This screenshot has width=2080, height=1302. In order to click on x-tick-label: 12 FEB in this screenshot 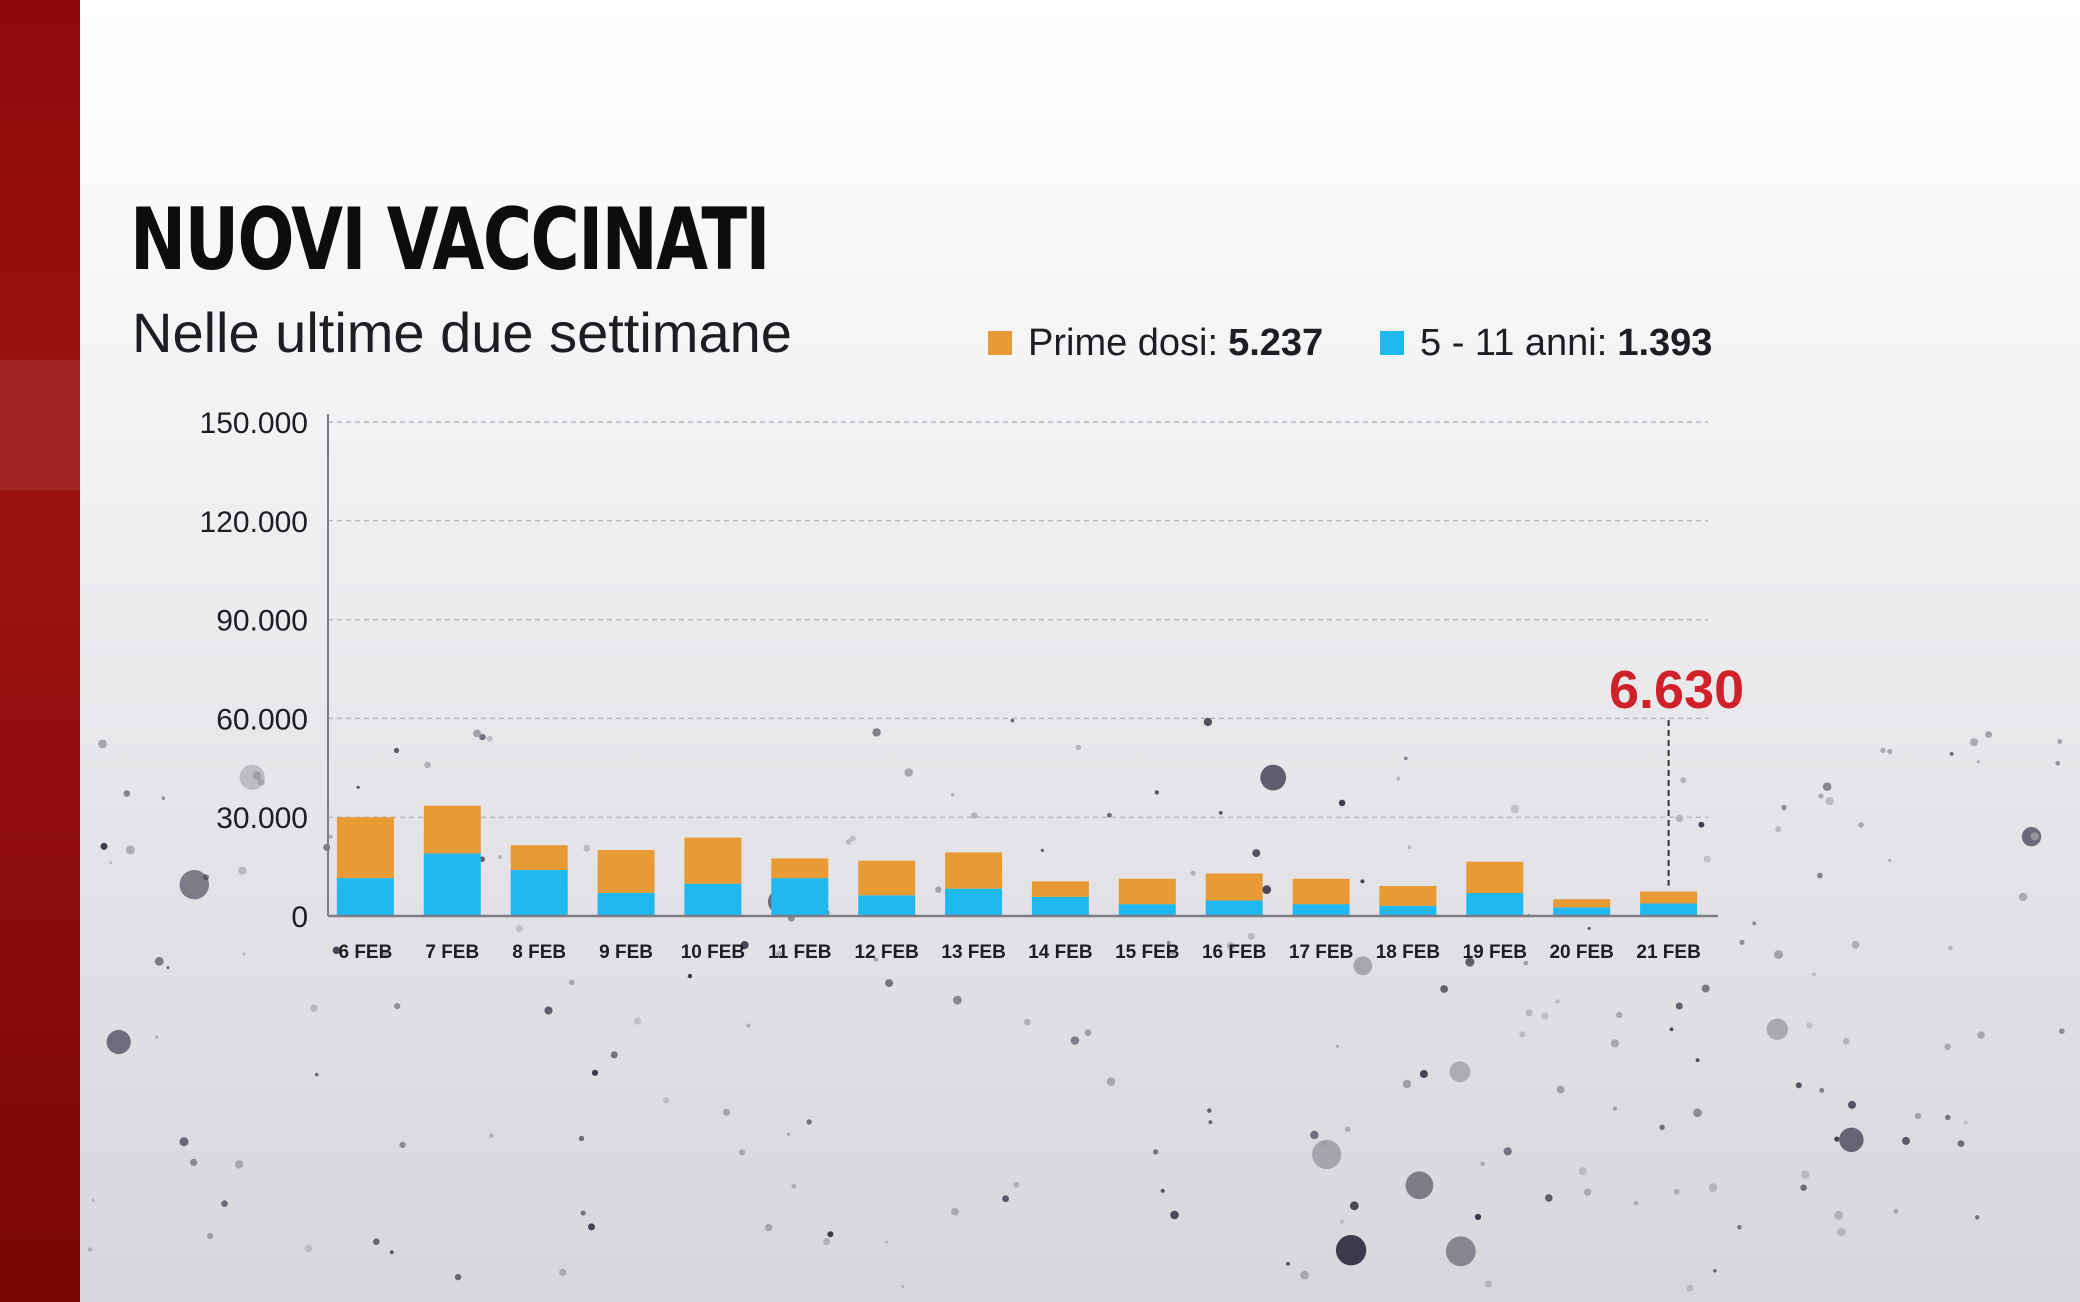, I will do `click(886, 952)`.